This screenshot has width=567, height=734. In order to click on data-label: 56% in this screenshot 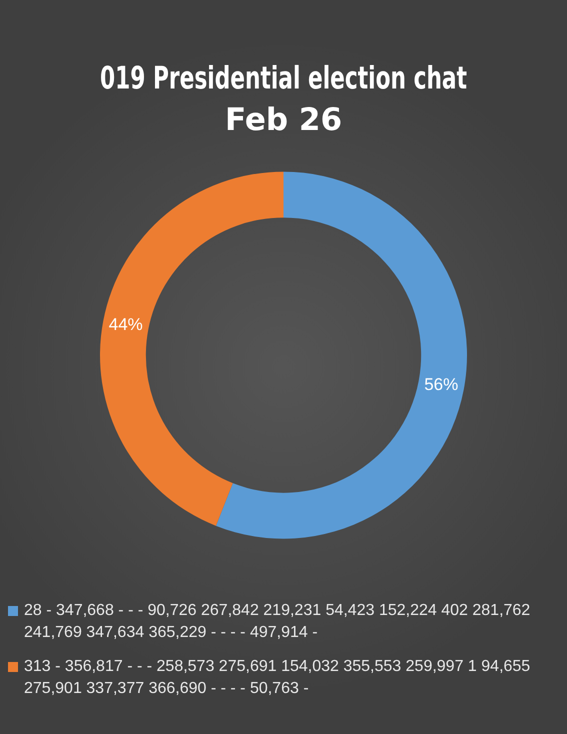, I will do `click(441, 384)`.